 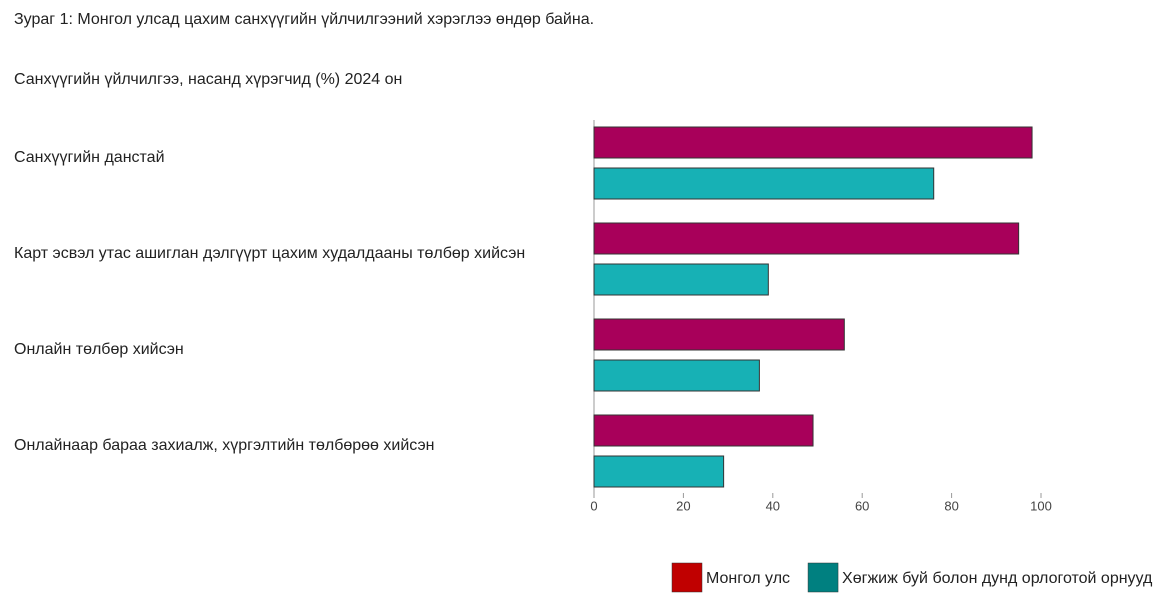 I want to click on x-tick-label: 80, so click(x=951, y=505).